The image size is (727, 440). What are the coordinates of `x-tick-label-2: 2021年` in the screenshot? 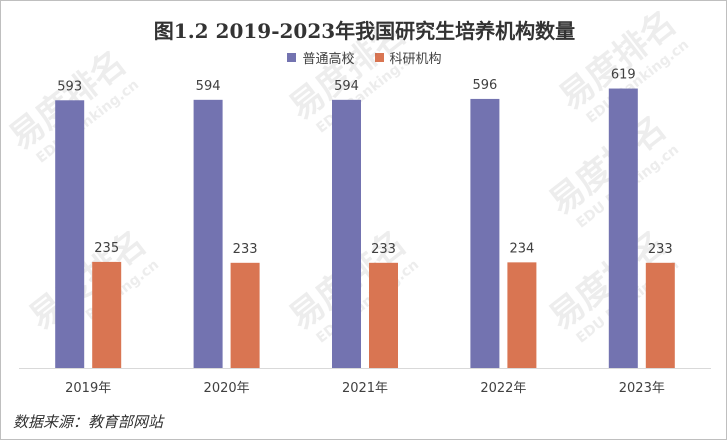 It's located at (365, 388).